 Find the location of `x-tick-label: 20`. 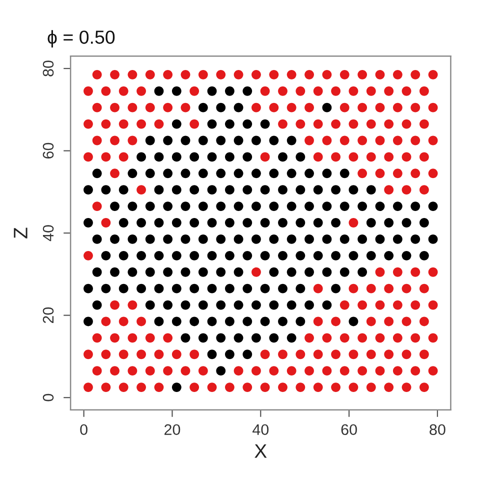

x-tick-label: 20 is located at coordinates (172, 430).